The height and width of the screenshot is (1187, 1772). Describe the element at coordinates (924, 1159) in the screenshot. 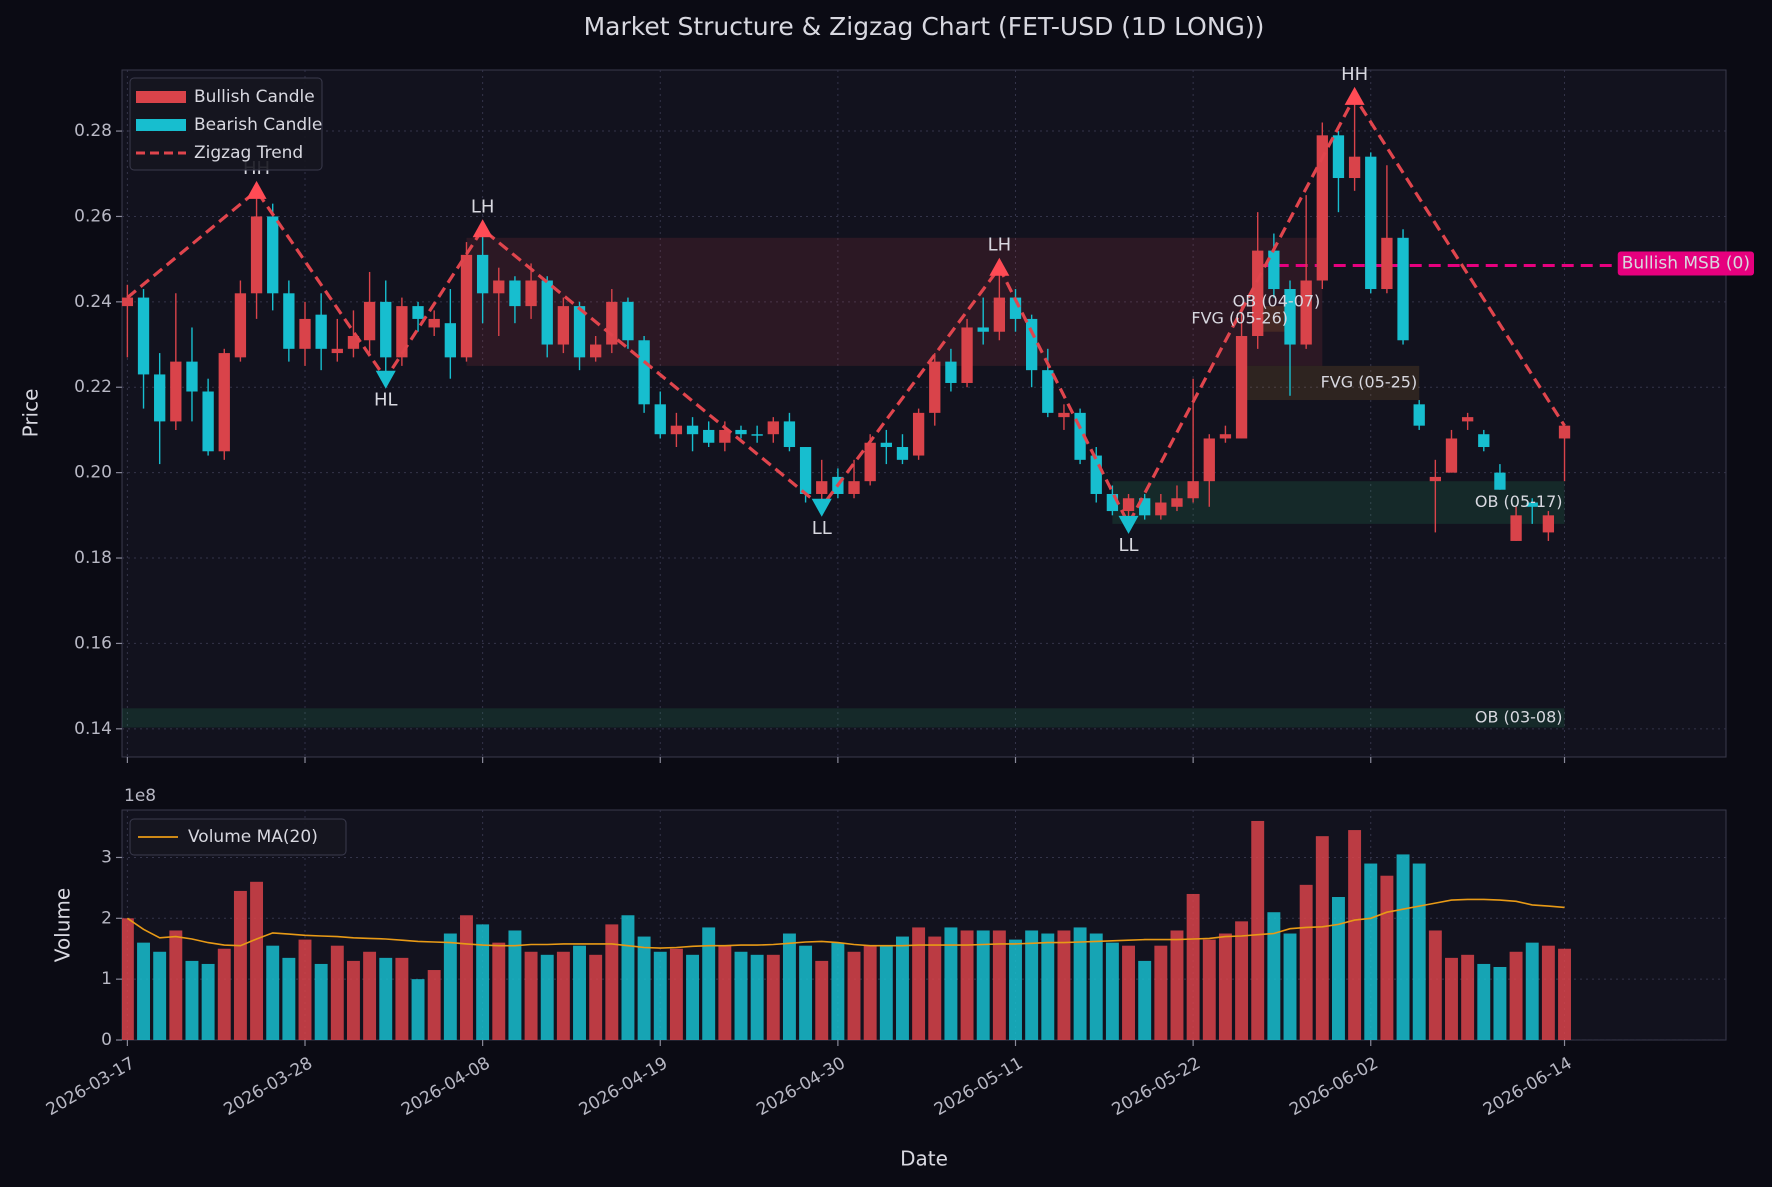

I see `x-axis-label: Date` at that location.